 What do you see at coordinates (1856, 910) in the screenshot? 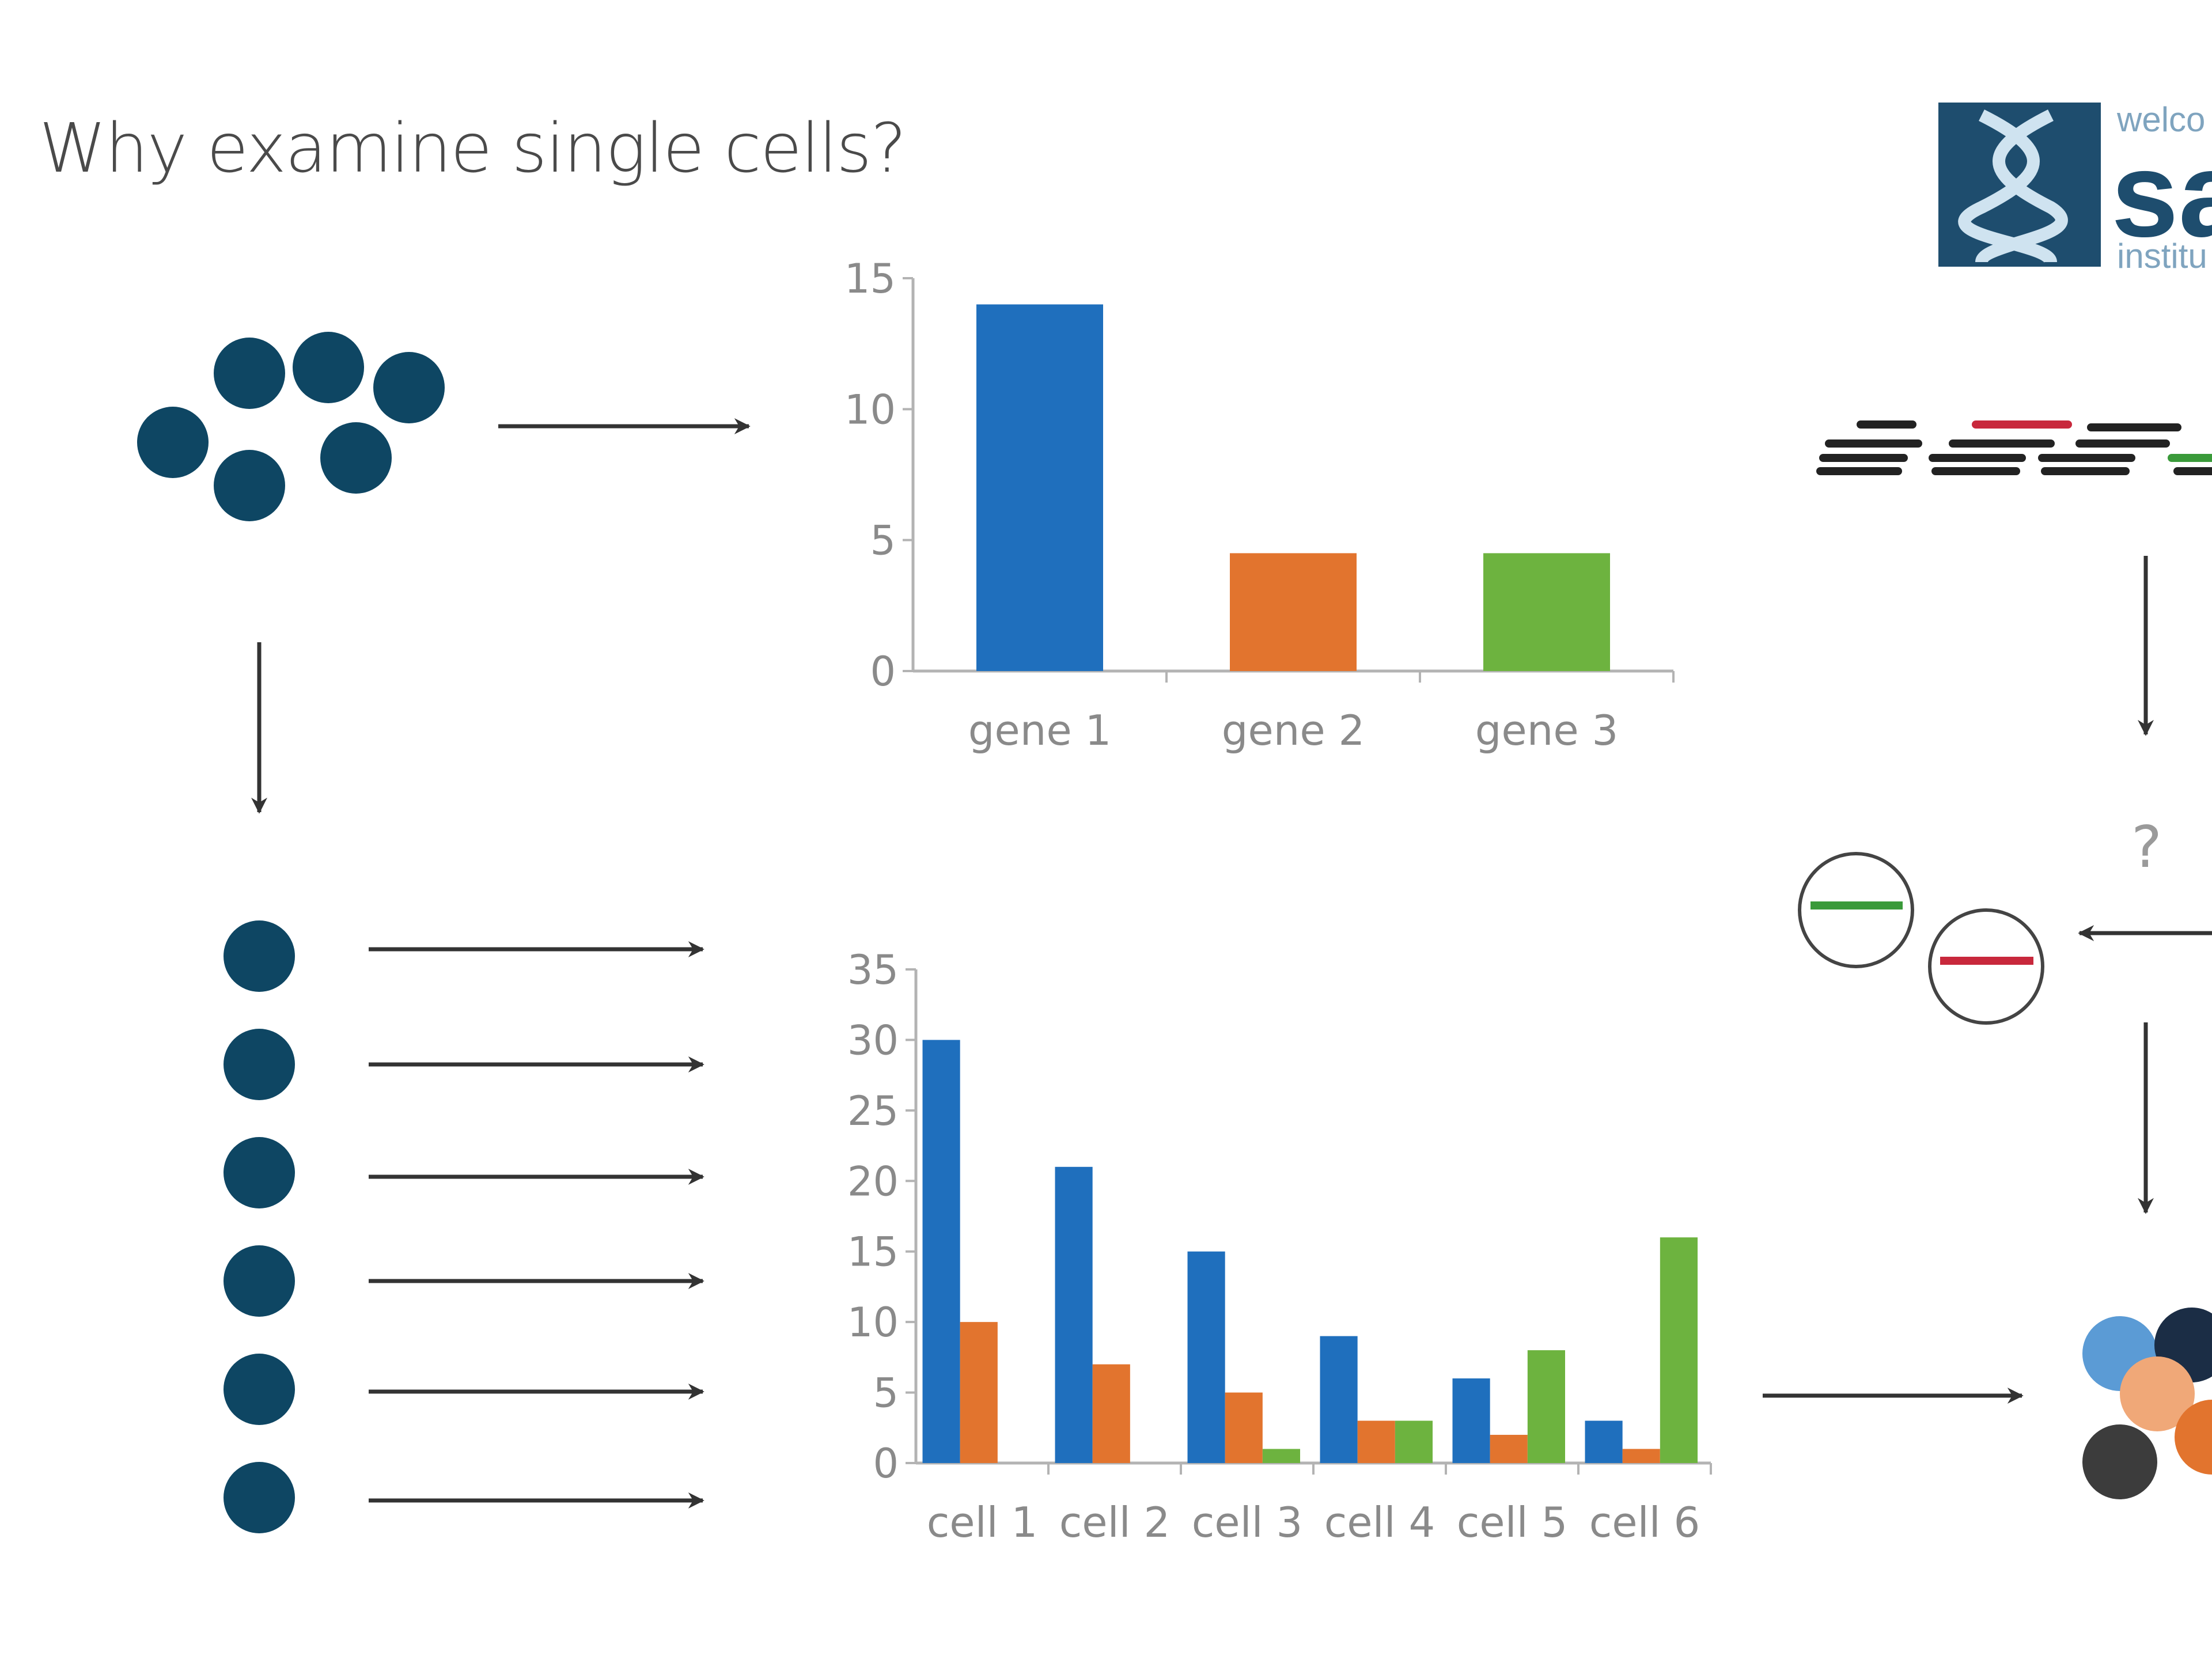
I see `cell-outline-green` at bounding box center [1856, 910].